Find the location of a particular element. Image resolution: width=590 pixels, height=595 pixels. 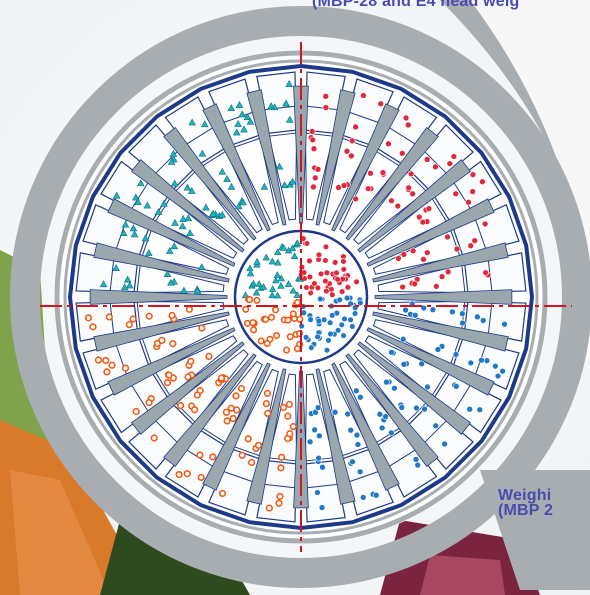

caption-bottom-line2: (MBP 2 is located at coordinates (525, 510).